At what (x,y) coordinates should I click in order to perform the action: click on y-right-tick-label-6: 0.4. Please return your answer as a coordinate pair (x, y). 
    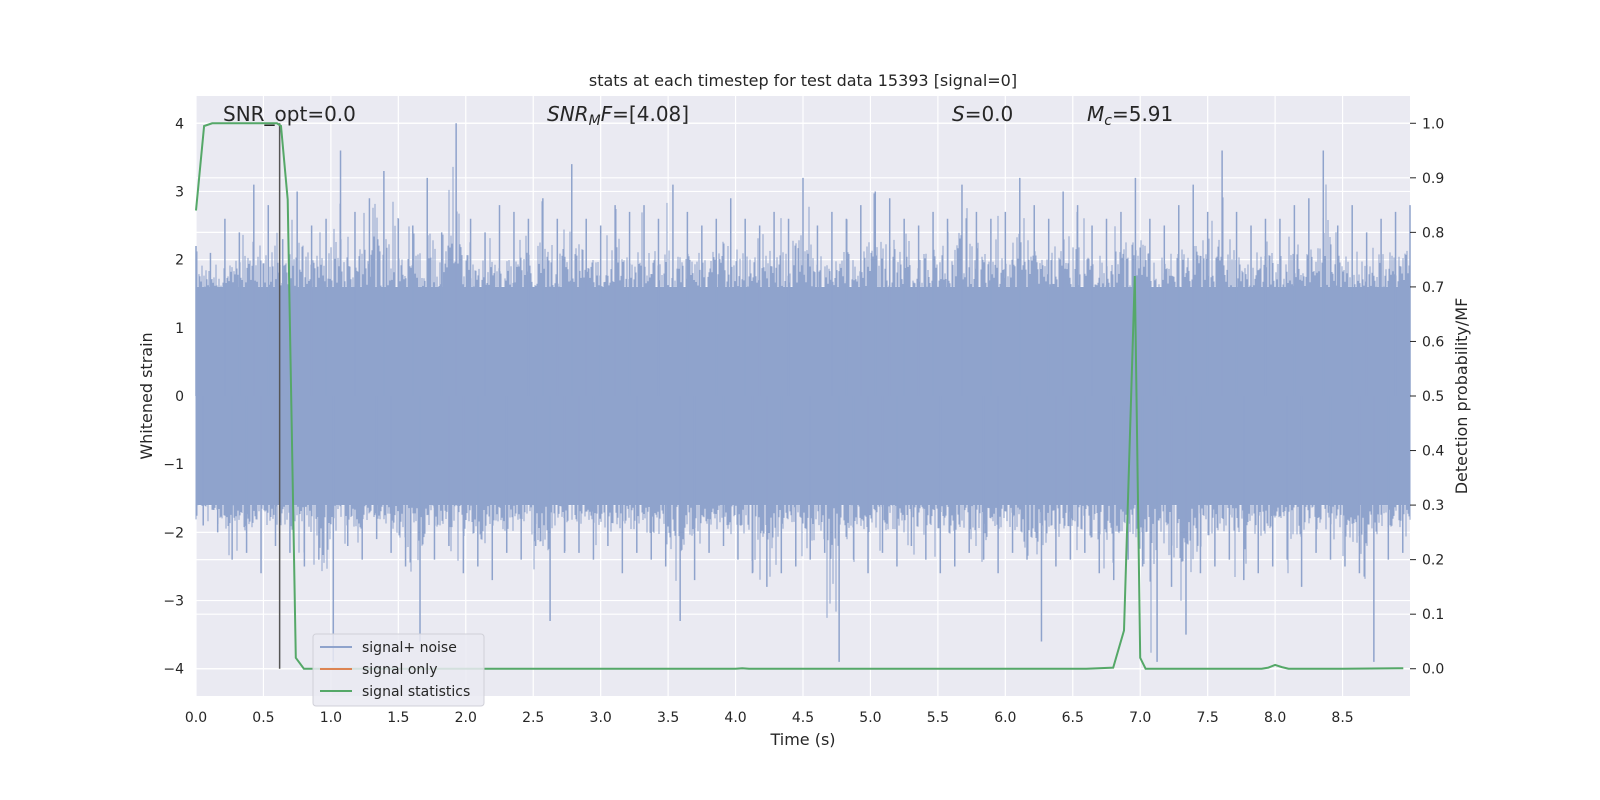
    Looking at the image, I should click on (1433, 452).